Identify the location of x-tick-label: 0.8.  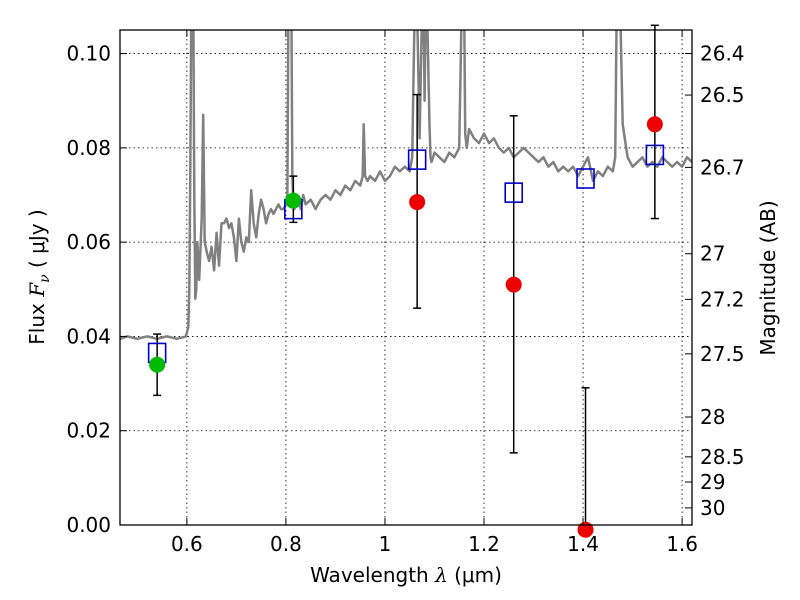
(286, 544).